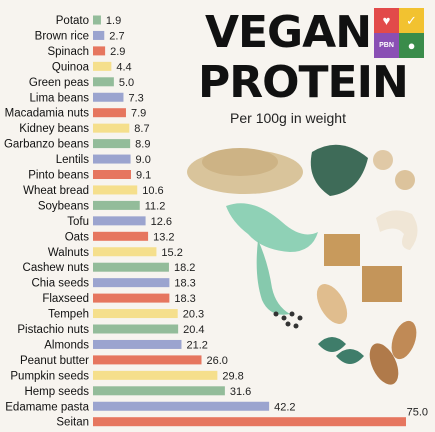  What do you see at coordinates (141, 129) in the screenshot?
I see `value-label: 8.7` at bounding box center [141, 129].